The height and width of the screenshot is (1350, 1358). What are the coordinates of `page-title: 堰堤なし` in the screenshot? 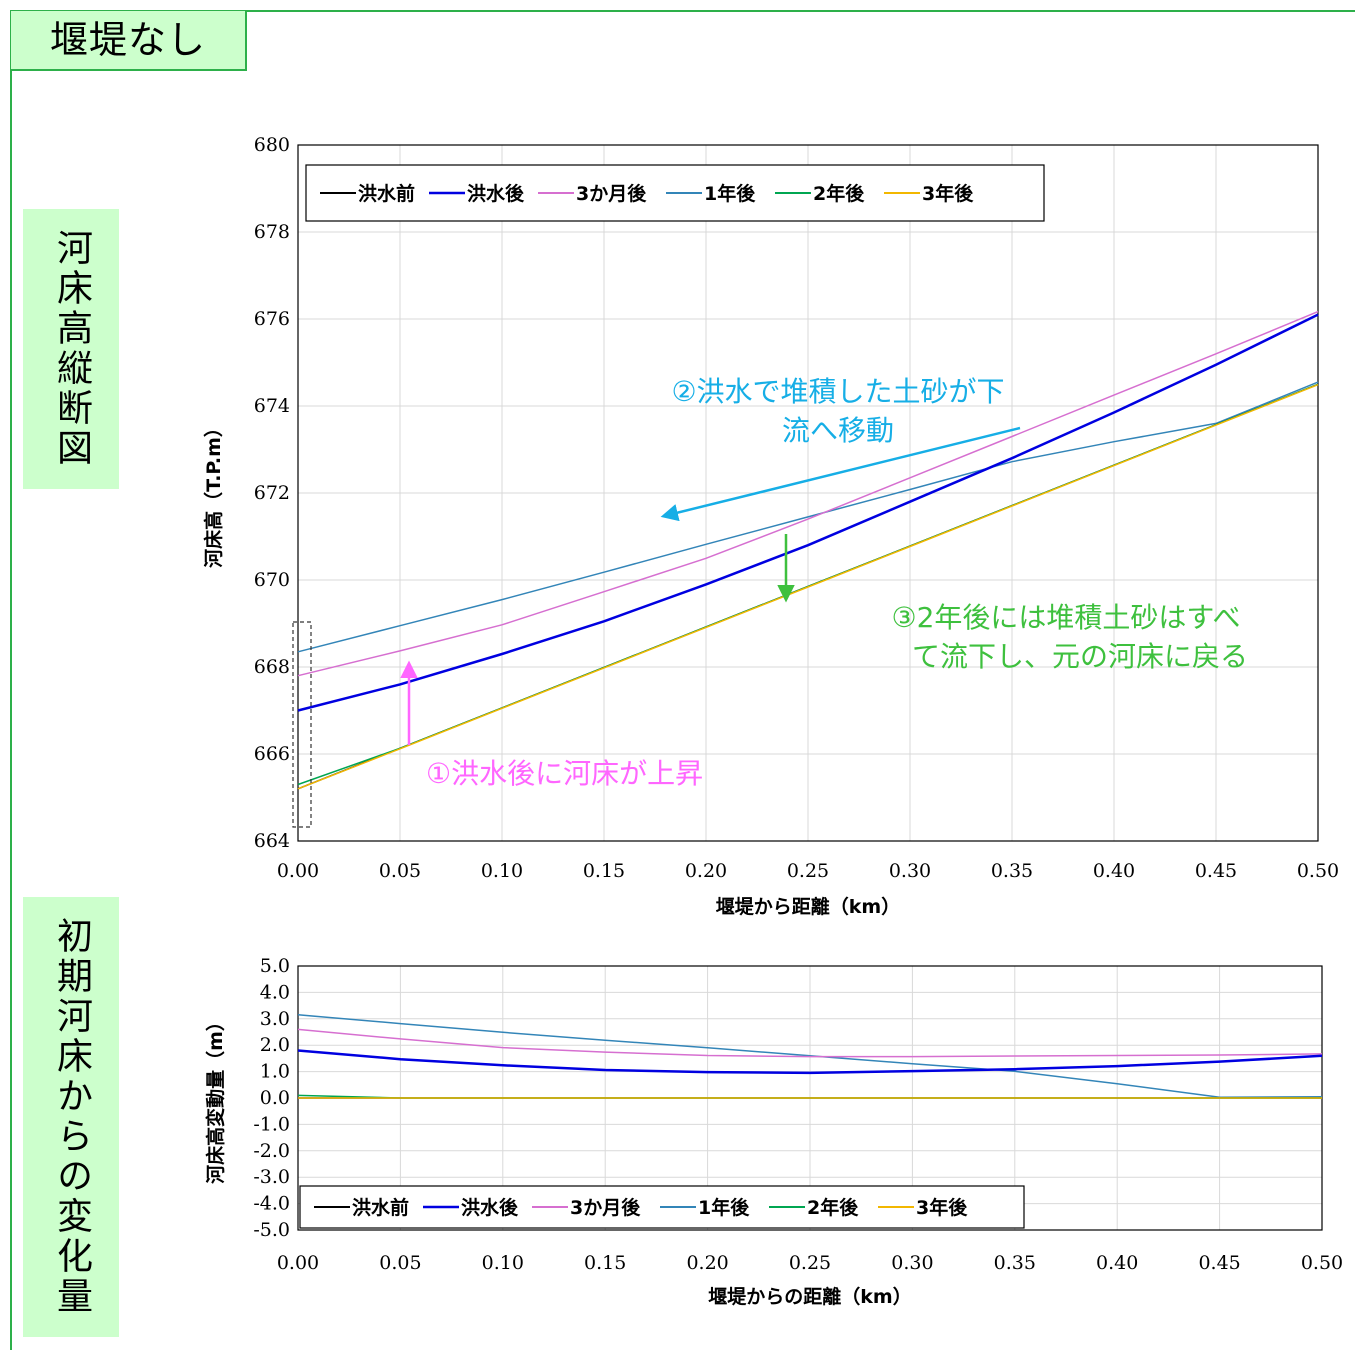 It's located at (129, 41).